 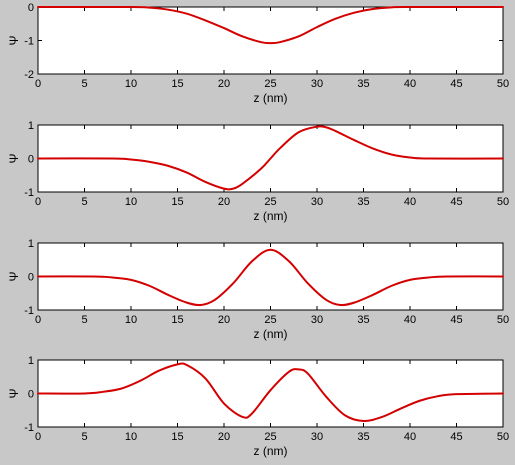 I want to click on y-tick-label: -2, so click(x=29, y=75).